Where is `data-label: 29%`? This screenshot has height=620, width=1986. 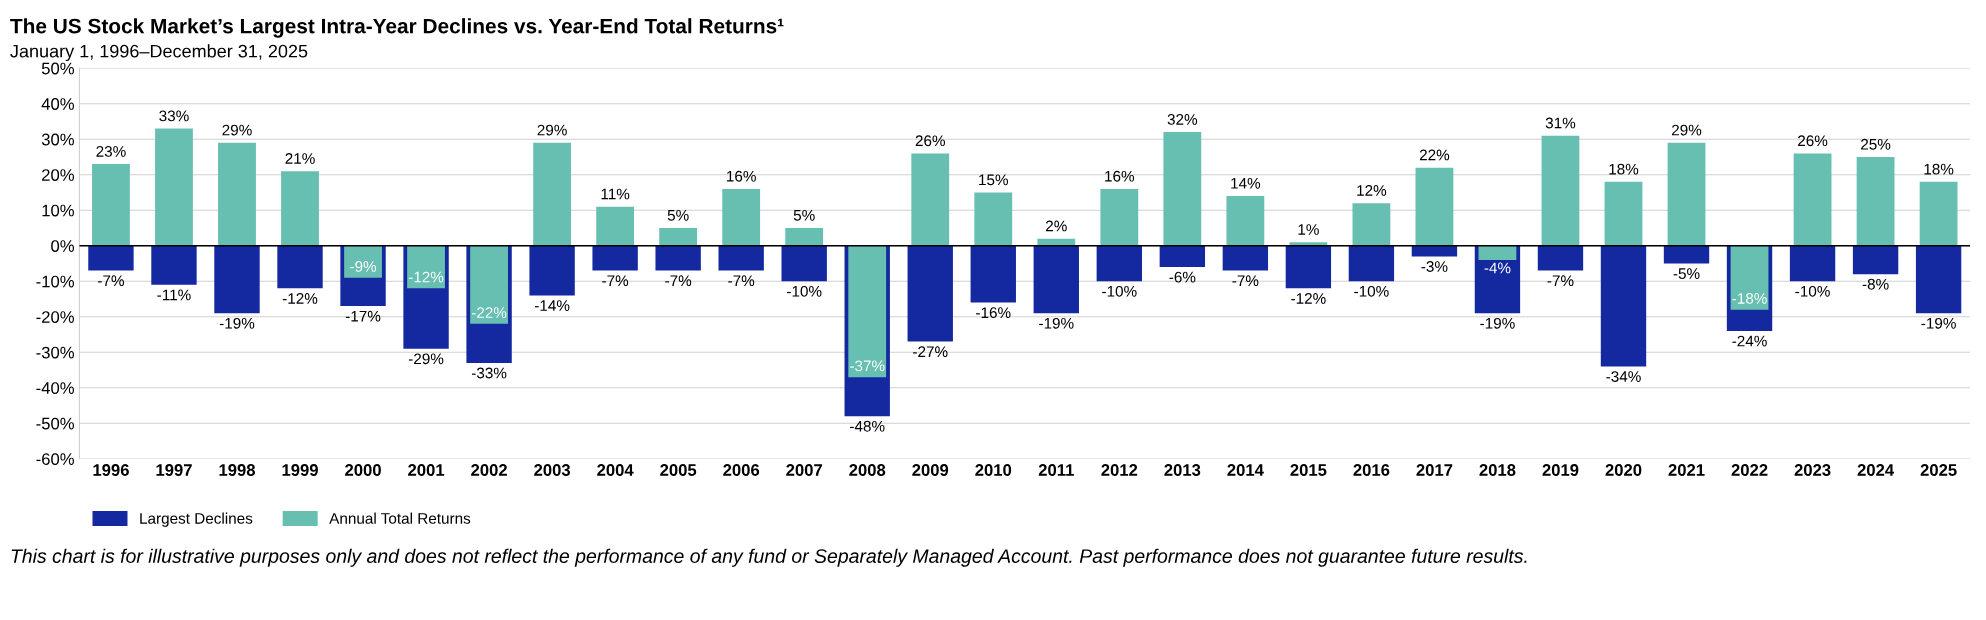
data-label: 29% is located at coordinates (552, 130).